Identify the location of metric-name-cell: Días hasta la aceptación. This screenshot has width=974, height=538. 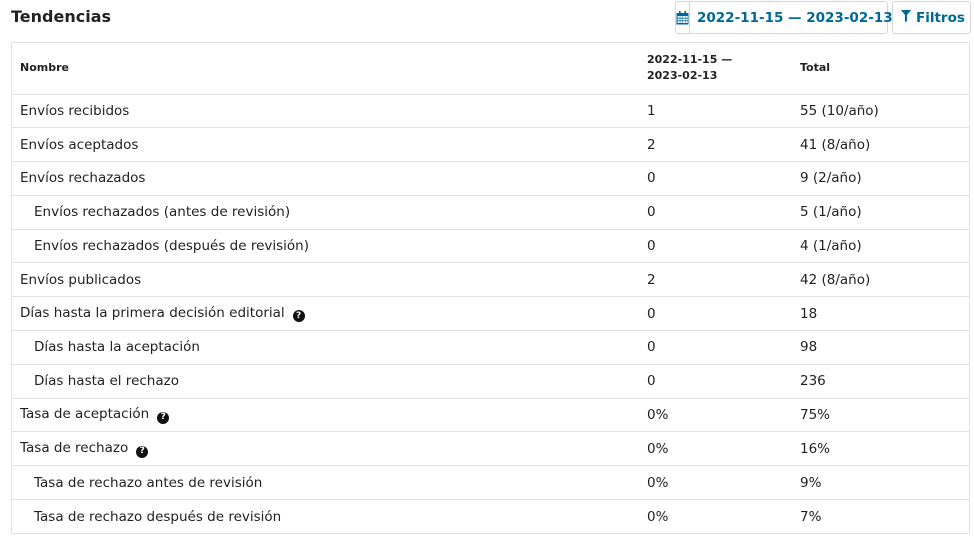
(325, 347).